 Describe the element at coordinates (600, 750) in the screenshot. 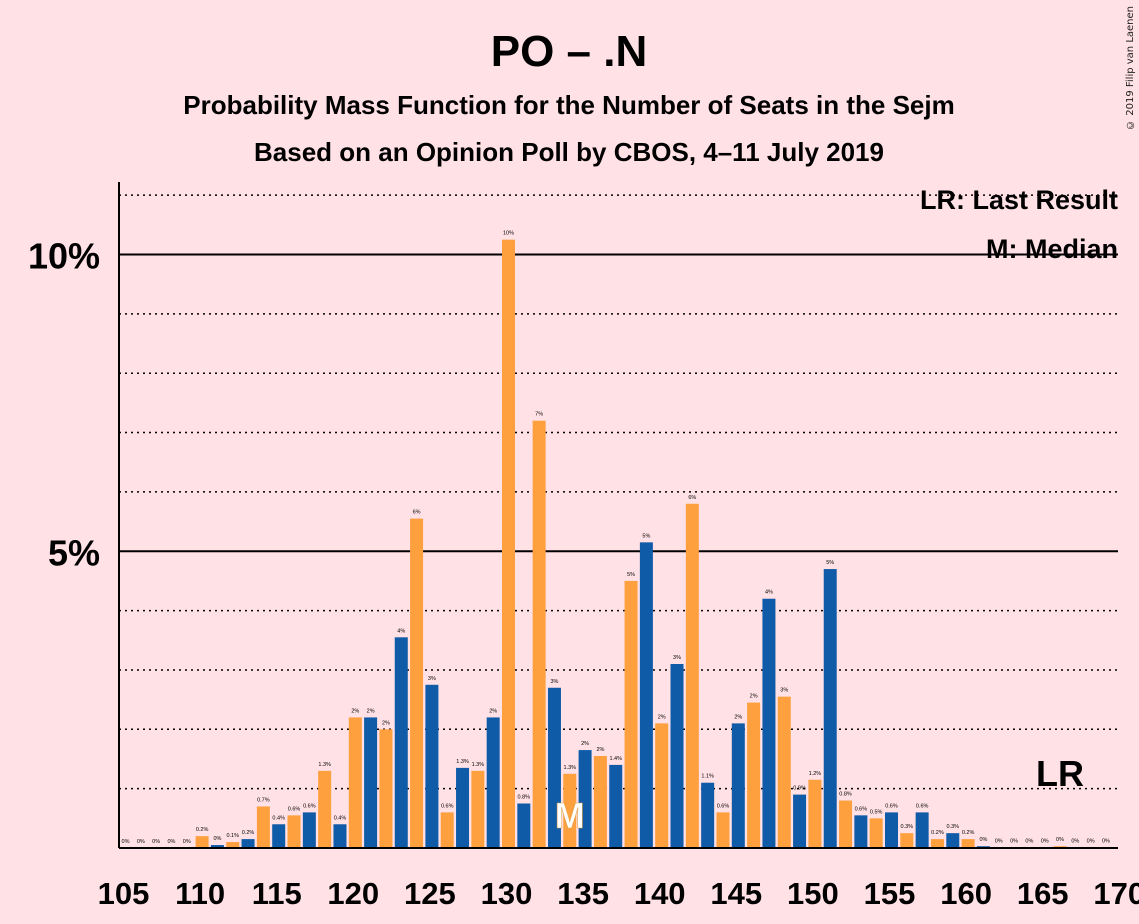

I see `bar-label-seat-136: 2%` at that location.